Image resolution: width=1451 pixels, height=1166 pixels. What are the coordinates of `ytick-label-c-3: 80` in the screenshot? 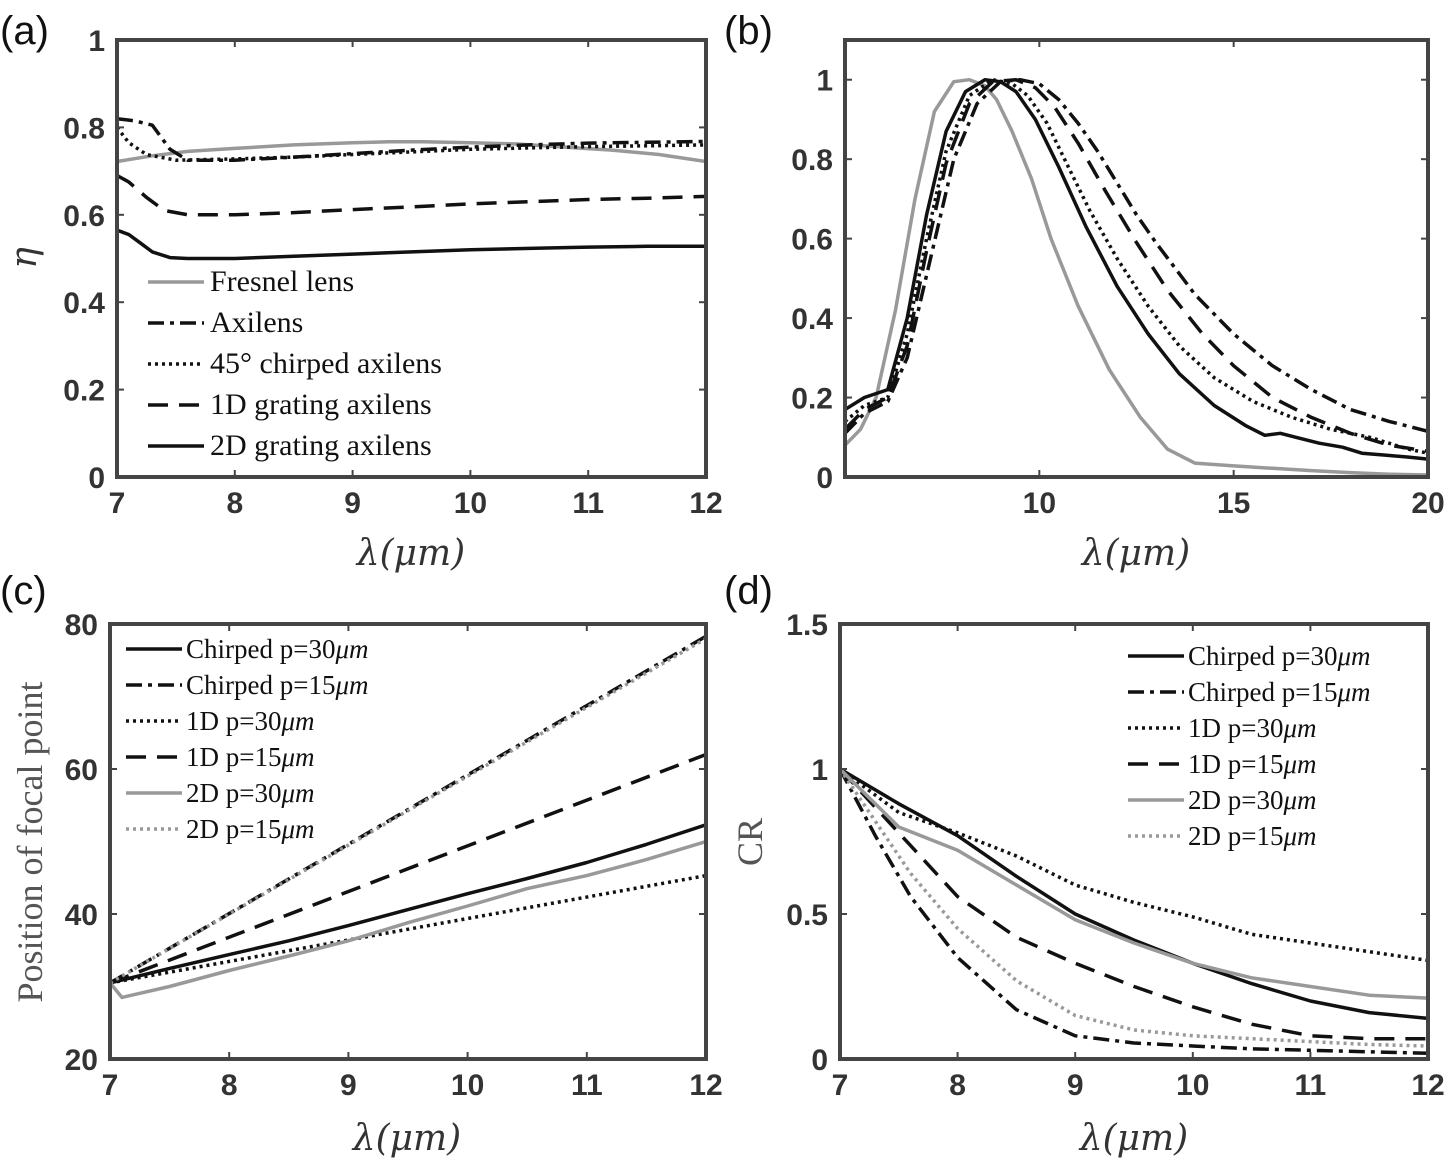 It's located at (81, 625).